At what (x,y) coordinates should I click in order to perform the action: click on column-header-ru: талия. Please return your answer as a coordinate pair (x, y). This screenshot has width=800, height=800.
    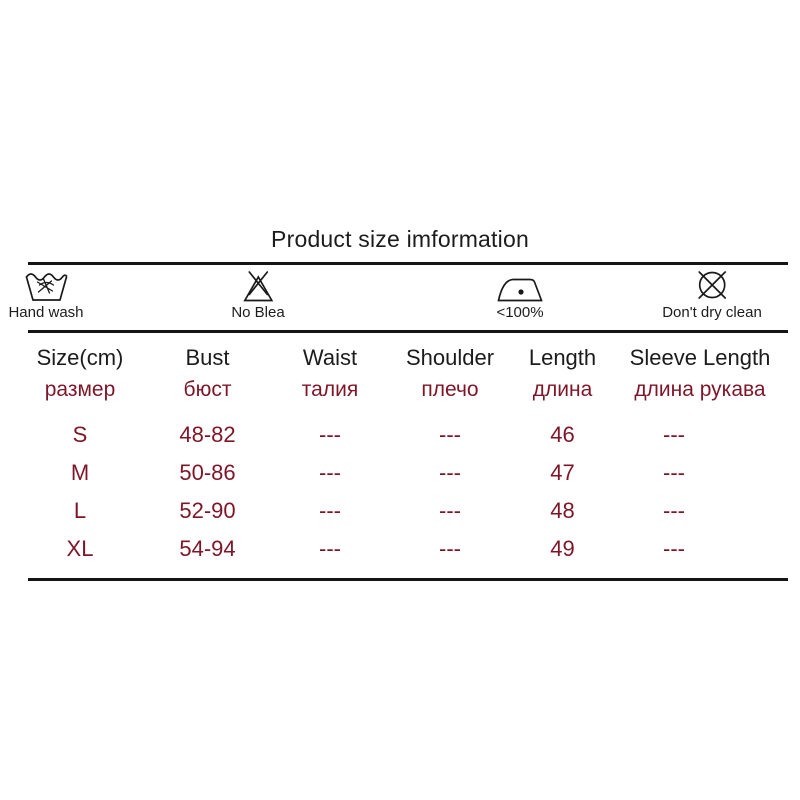
    Looking at the image, I should click on (330, 389).